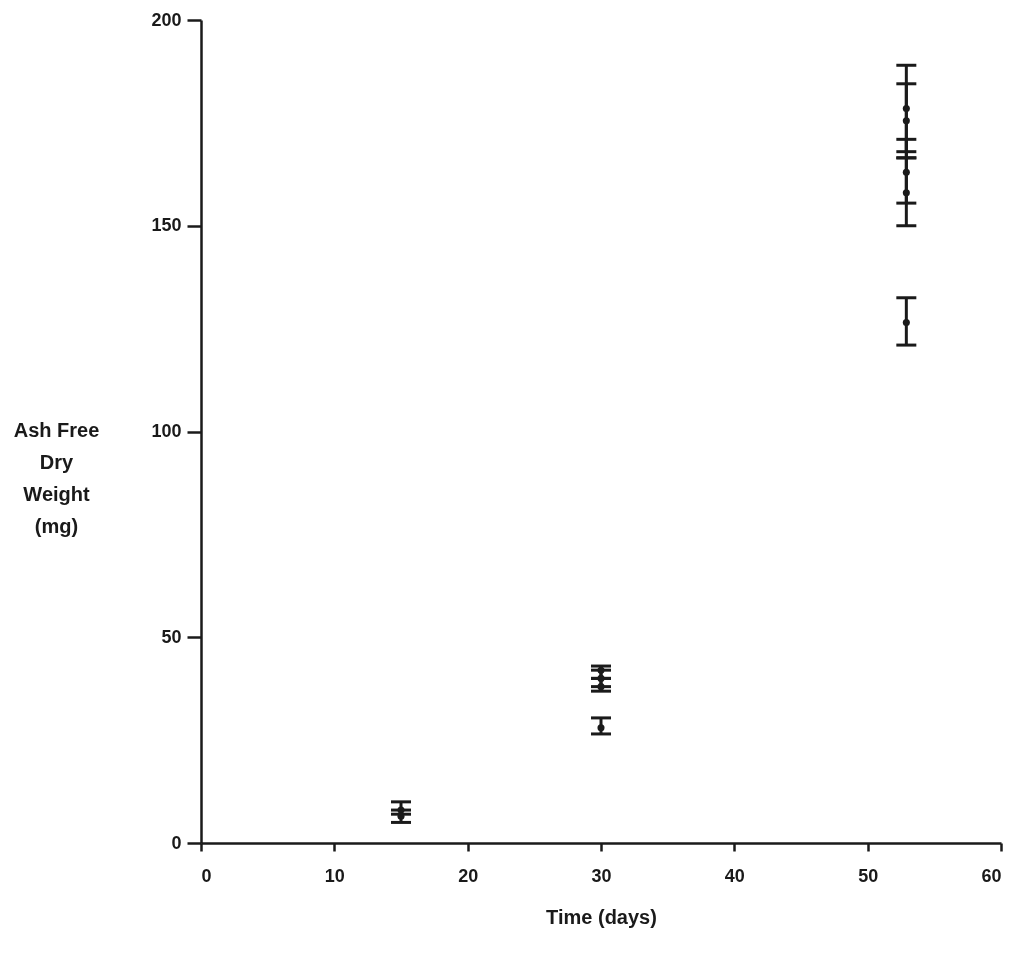  I want to click on x-tick-label: 20, so click(468, 875).